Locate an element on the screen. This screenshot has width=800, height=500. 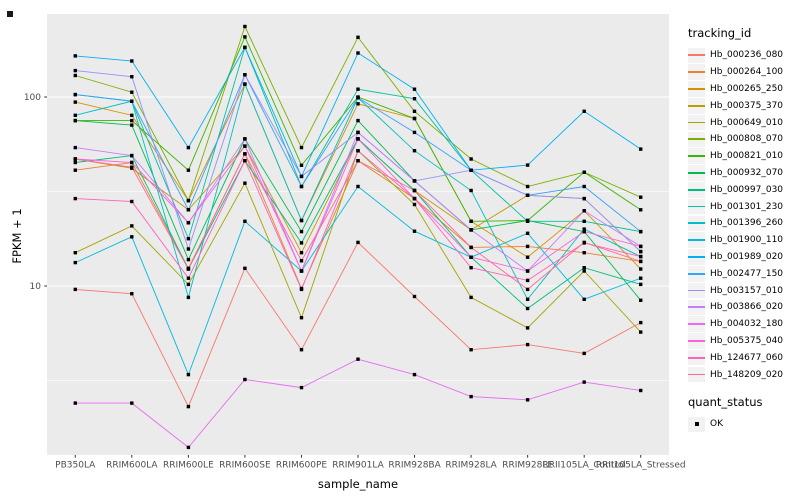
x-tick-label-RRII105LA_Control: RRII105LA_Control is located at coordinates (583, 466).